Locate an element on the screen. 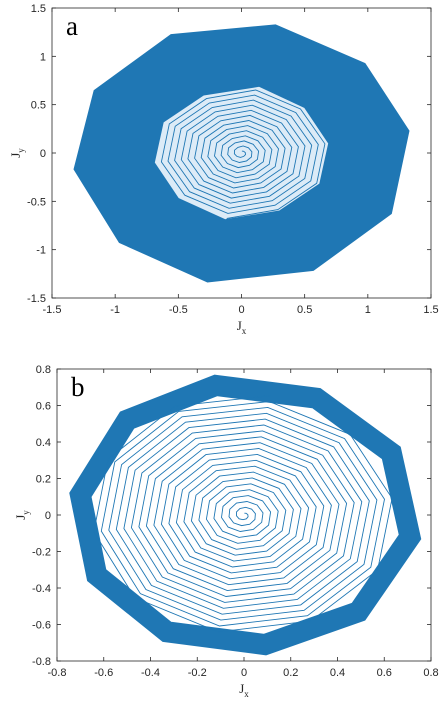  x-tick-label: -1.5 is located at coordinates (52, 310).